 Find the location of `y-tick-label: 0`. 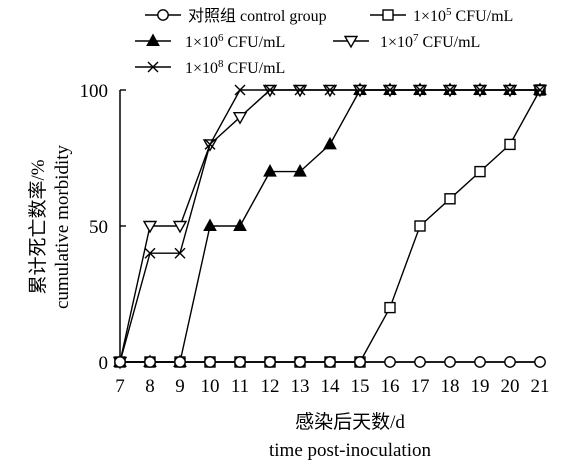

y-tick-label: 0 is located at coordinates (104, 363).